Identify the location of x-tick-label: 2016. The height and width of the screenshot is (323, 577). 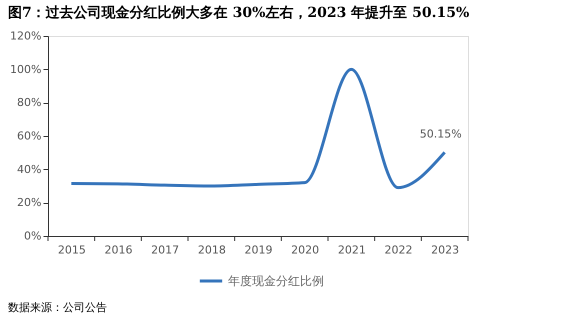
(118, 250).